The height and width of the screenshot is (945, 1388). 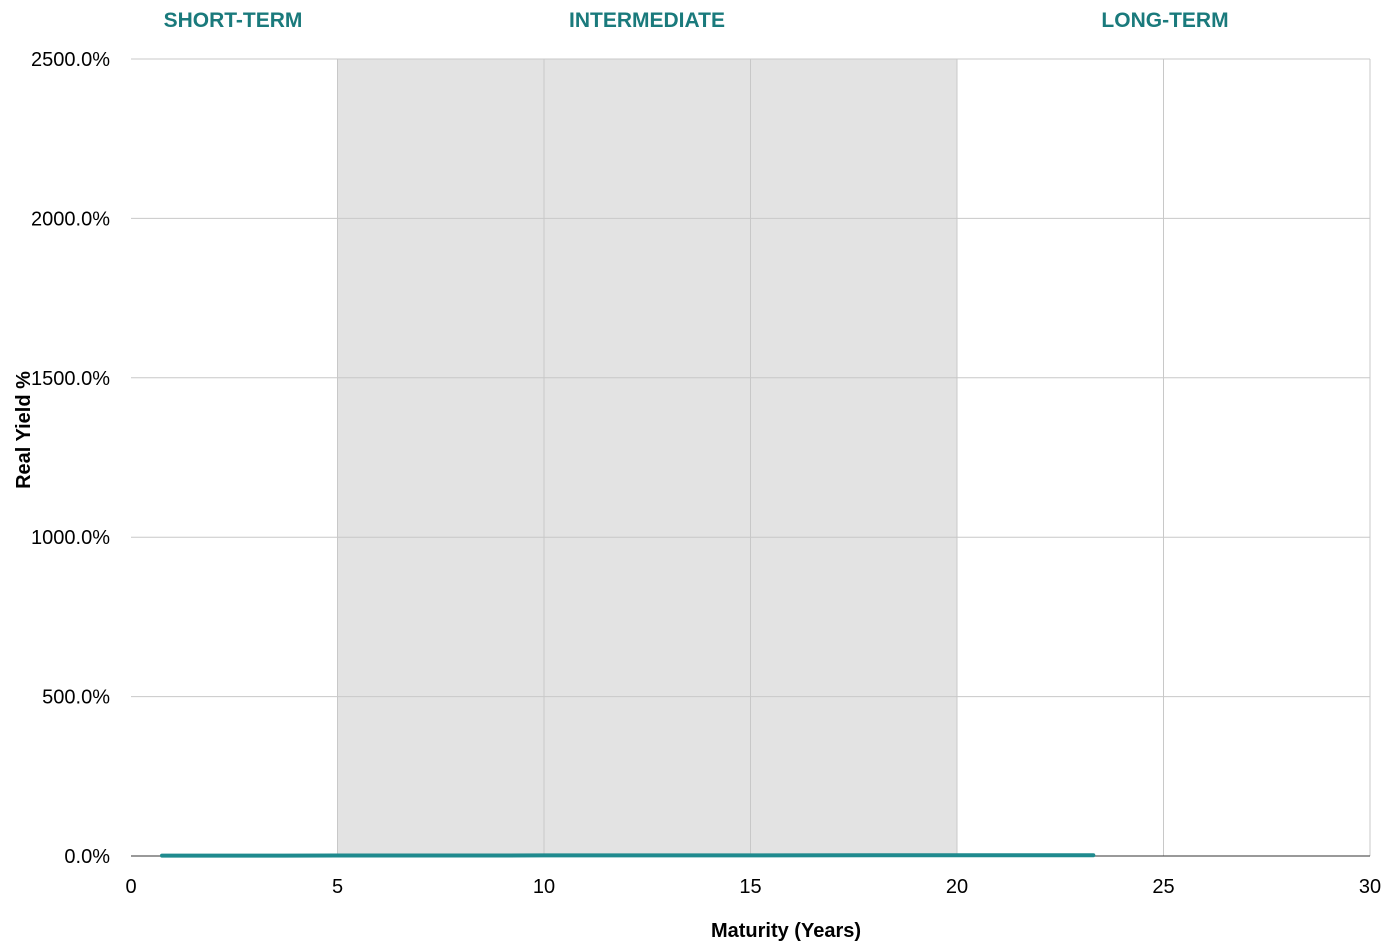 I want to click on region-label-long-term: LONG-TERM, so click(x=1164, y=20).